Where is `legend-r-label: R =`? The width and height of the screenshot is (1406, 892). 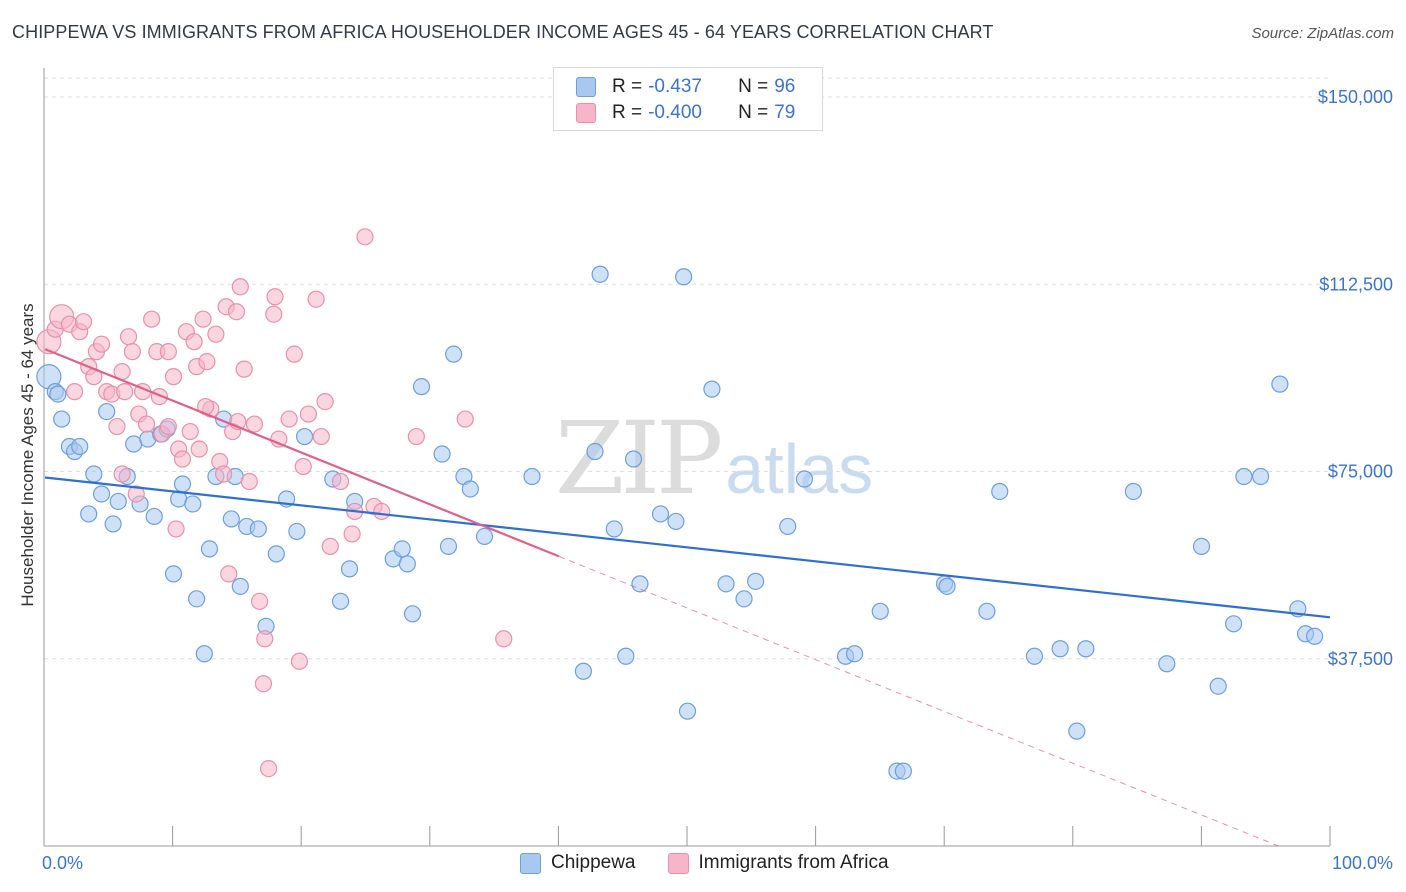
legend-r-label: R = is located at coordinates (627, 112).